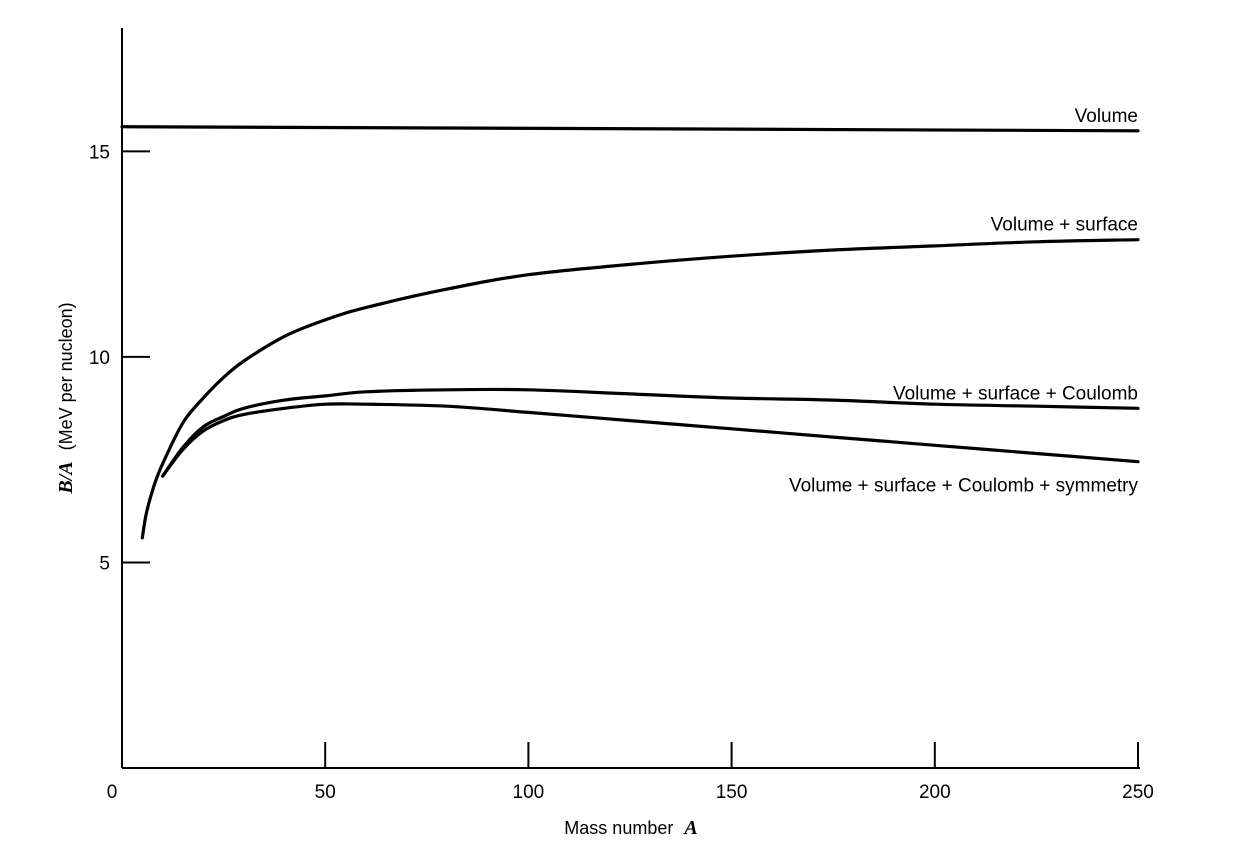 This screenshot has height=844, width=1238. What do you see at coordinates (112, 792) in the screenshot?
I see `x-tick-label: 0` at bounding box center [112, 792].